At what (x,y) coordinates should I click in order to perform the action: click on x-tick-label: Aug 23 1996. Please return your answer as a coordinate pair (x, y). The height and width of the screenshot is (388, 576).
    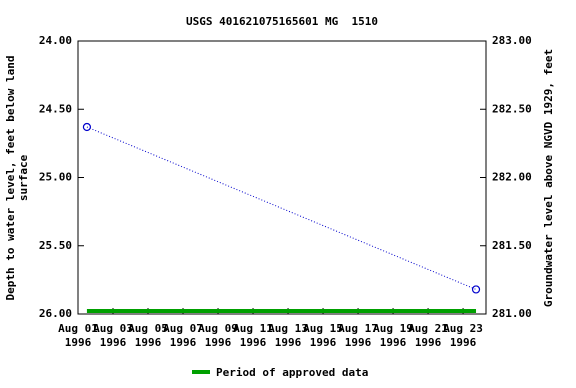
    Looking at the image, I should click on (463, 335).